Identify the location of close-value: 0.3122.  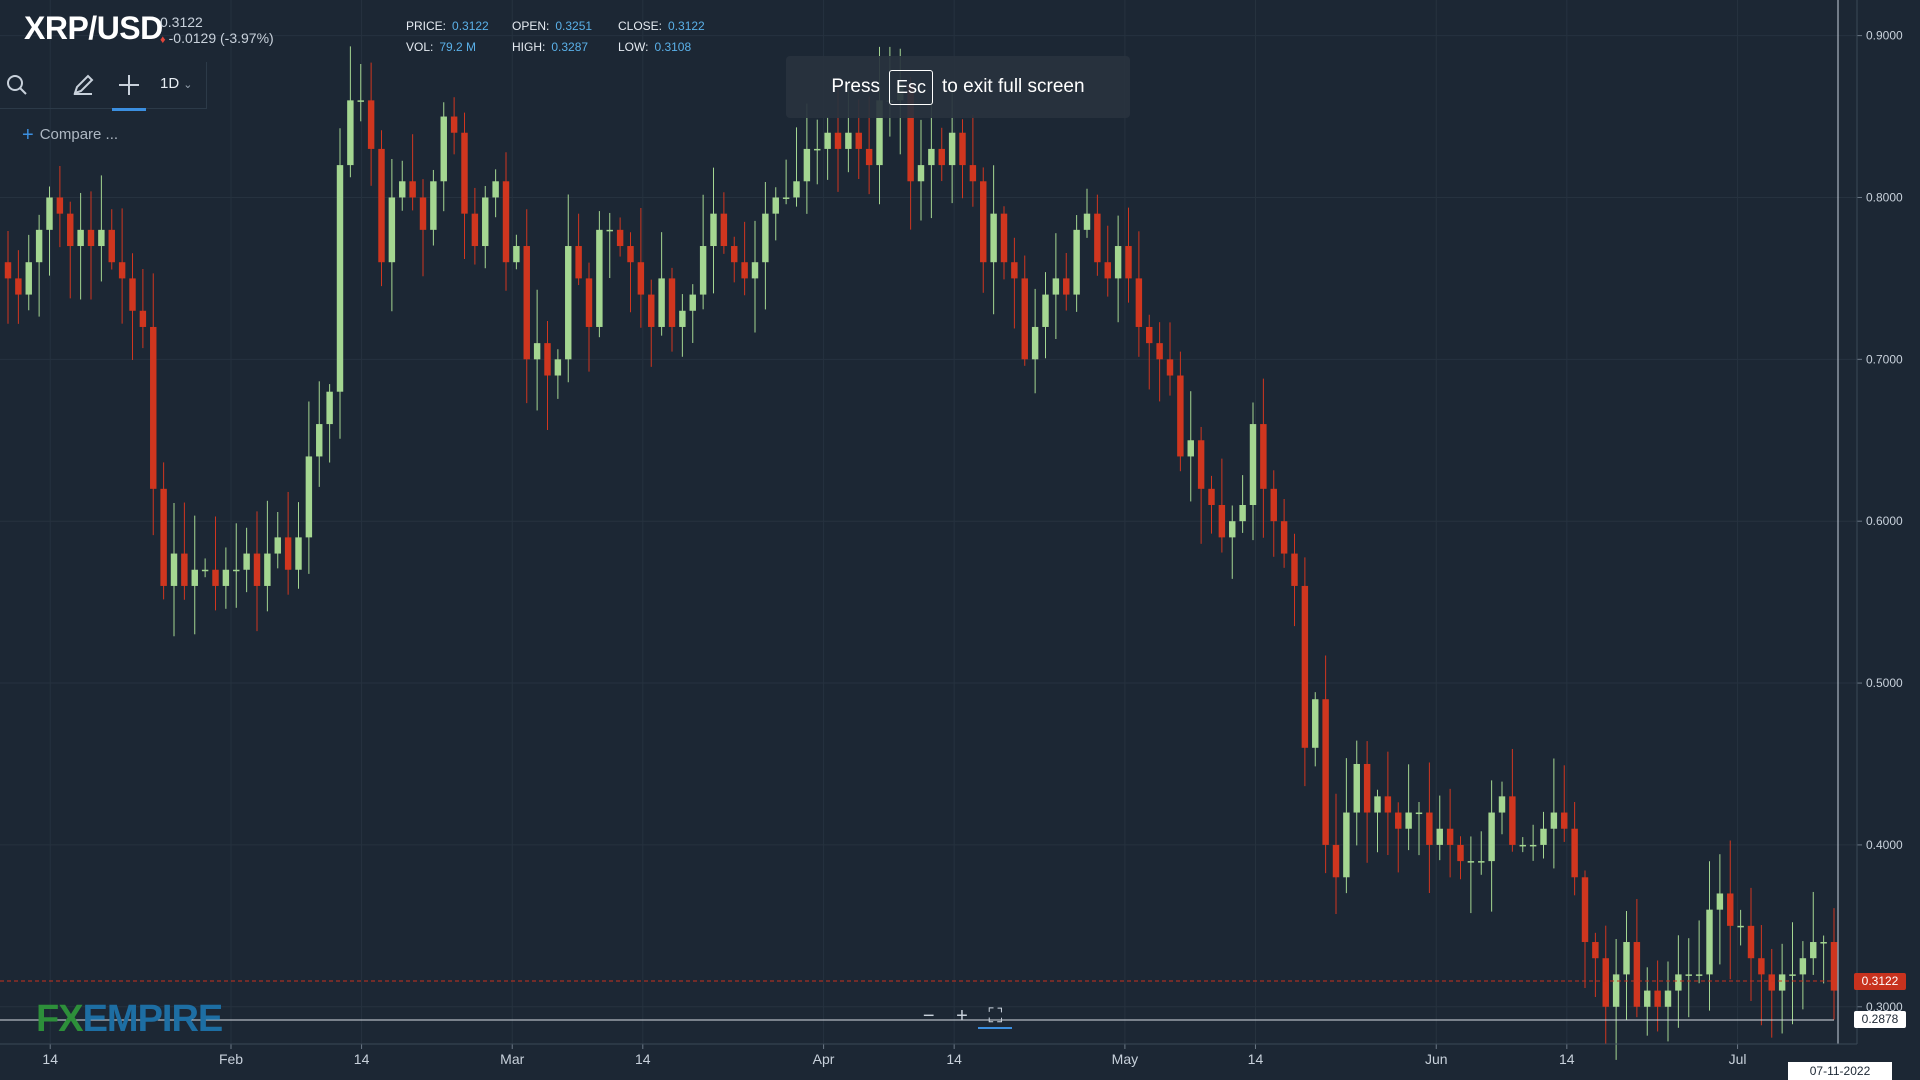
(686, 26).